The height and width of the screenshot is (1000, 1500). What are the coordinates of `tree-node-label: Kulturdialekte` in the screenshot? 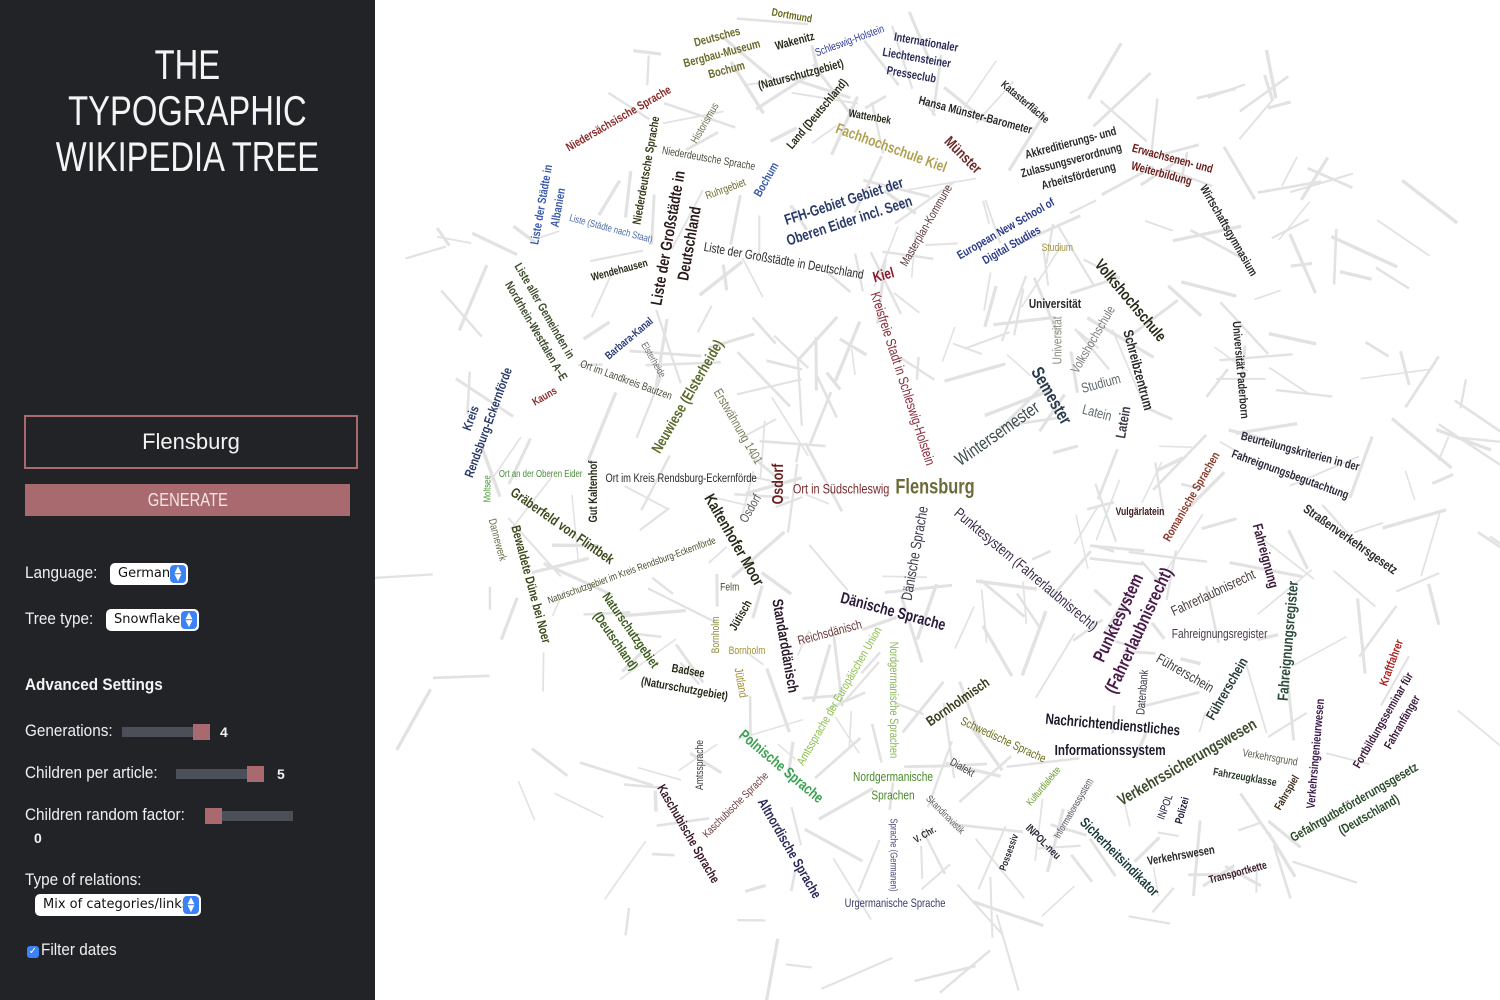 It's located at (1043, 785).